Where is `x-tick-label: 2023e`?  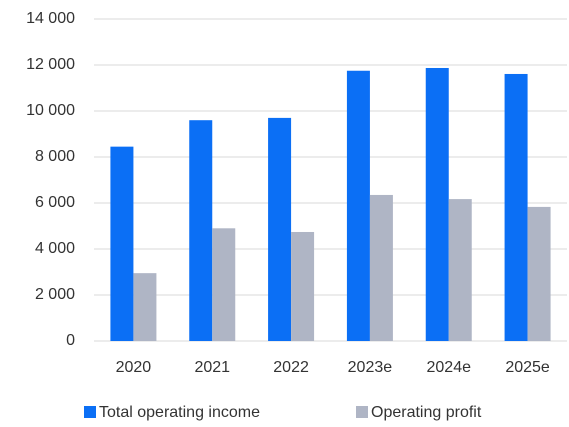
x-tick-label: 2023e is located at coordinates (370, 367).